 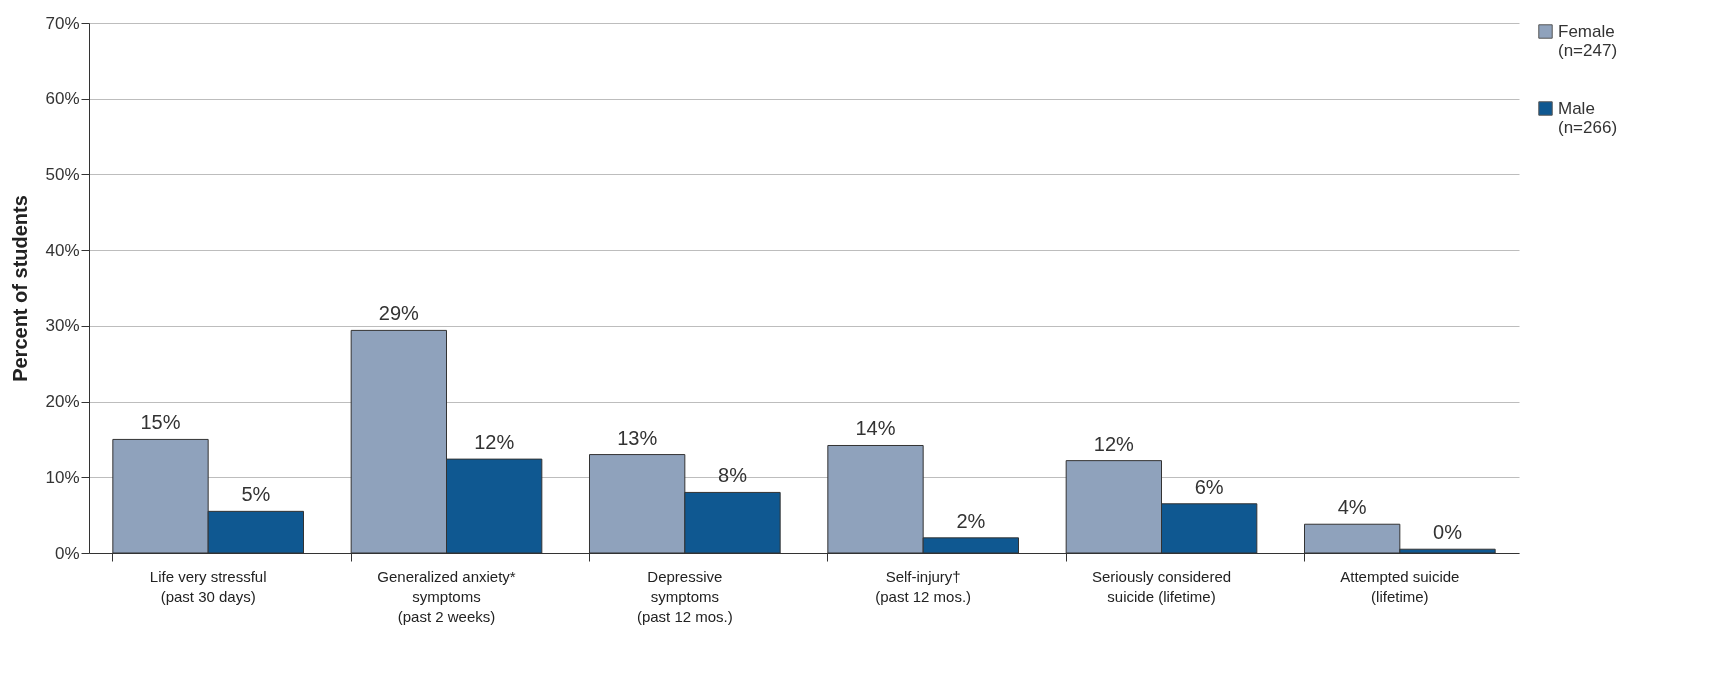 I want to click on y-tick-label: 60%, so click(x=62, y=99).